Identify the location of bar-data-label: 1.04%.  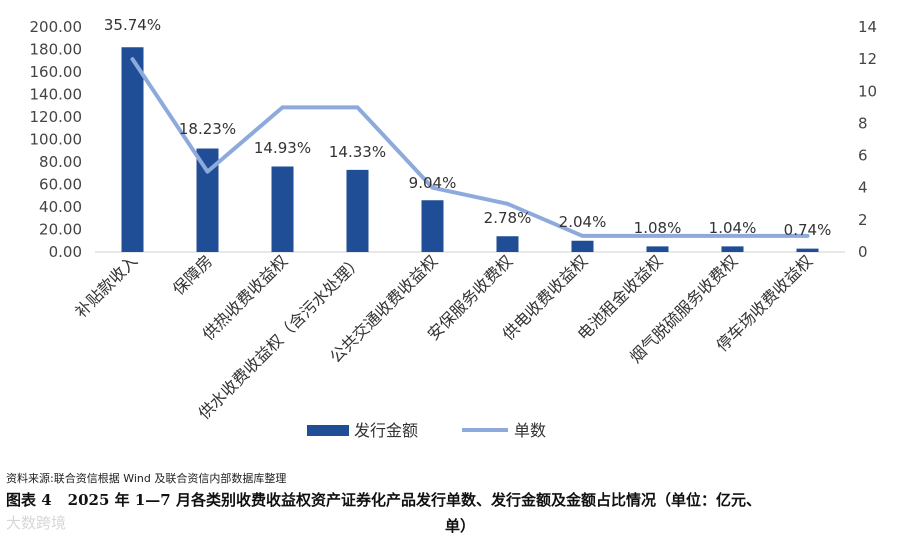
(733, 228).